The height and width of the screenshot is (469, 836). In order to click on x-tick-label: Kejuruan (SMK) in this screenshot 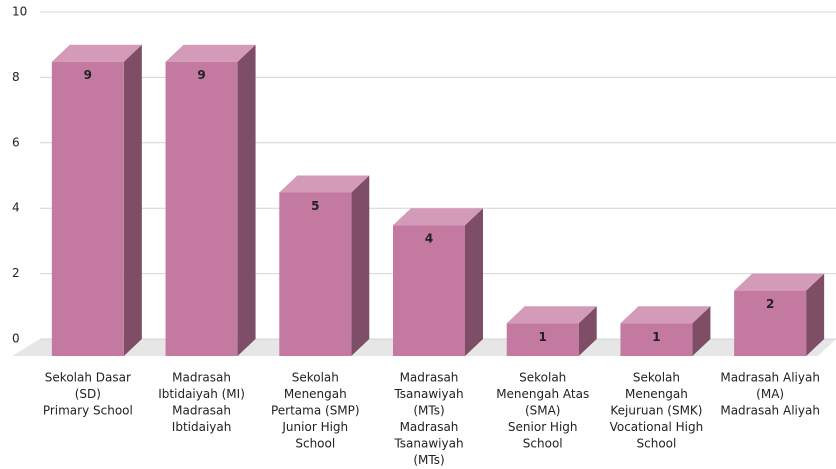, I will do `click(656, 411)`.